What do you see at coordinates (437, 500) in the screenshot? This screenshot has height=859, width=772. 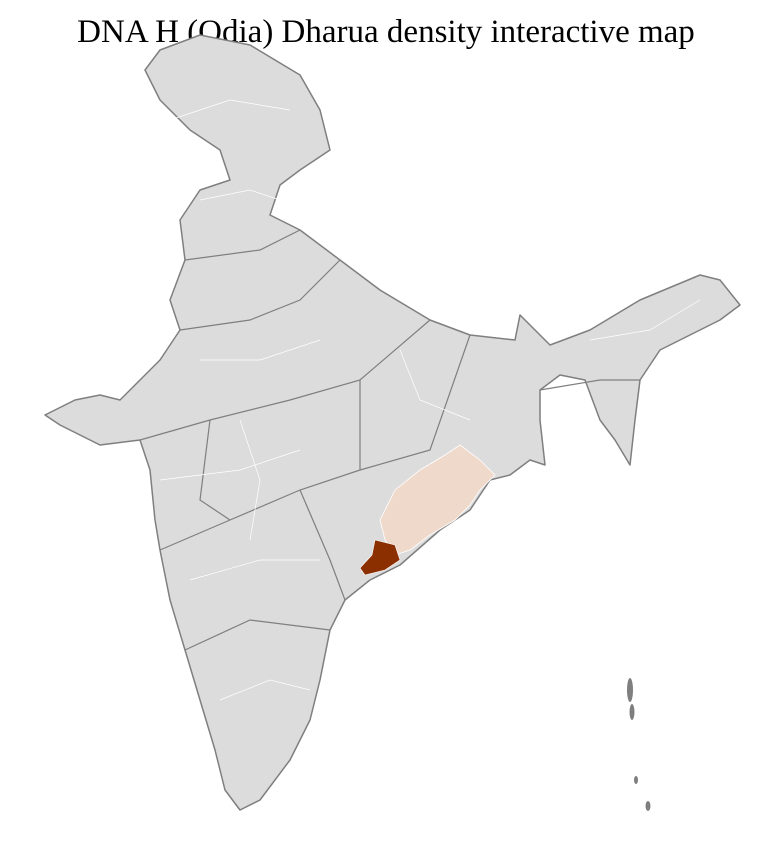 I see `region-odisha-low-density` at bounding box center [437, 500].